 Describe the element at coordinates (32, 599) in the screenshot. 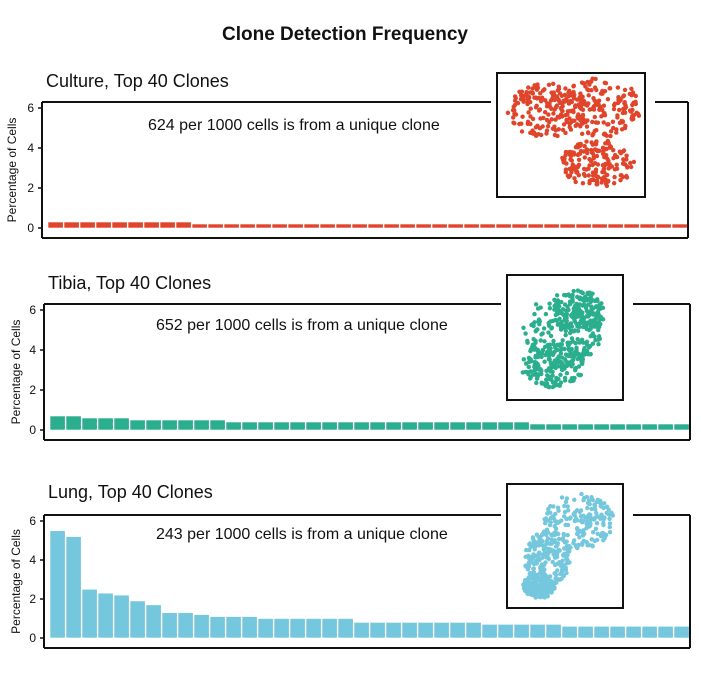

I see `y-tick-label: 2` at that location.